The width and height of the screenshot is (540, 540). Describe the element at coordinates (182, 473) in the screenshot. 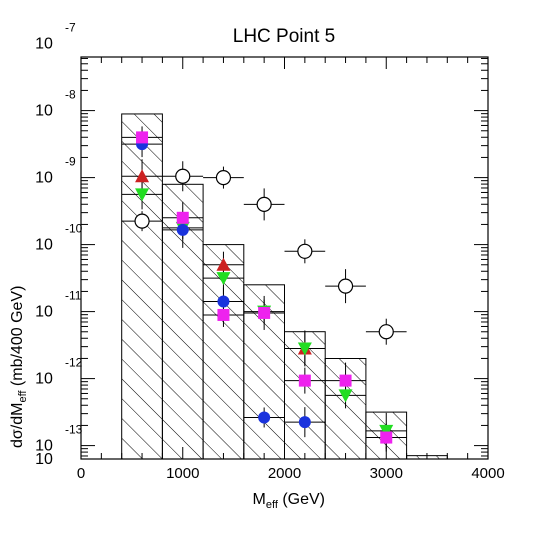

I see `x-tick-label-1000: 1000` at that location.